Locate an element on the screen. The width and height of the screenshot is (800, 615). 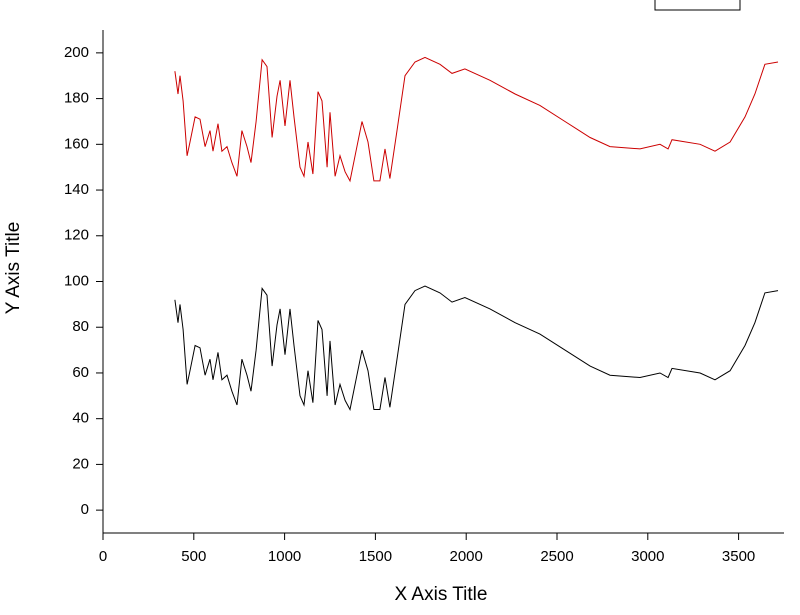
x-tick-label: 0 is located at coordinates (103, 556).